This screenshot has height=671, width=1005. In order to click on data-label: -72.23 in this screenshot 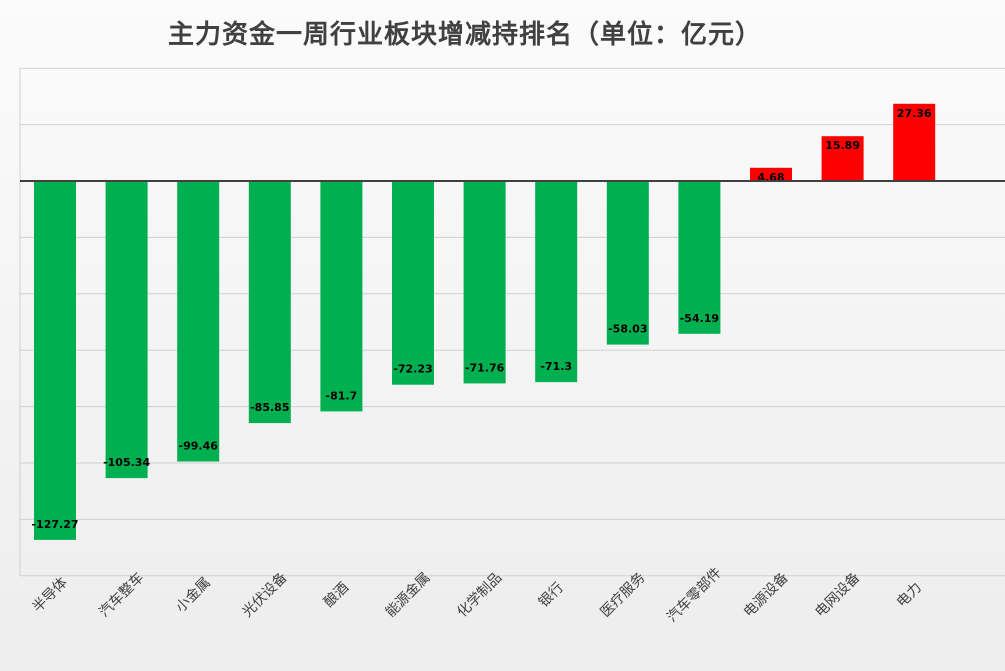, I will do `click(412, 369)`.